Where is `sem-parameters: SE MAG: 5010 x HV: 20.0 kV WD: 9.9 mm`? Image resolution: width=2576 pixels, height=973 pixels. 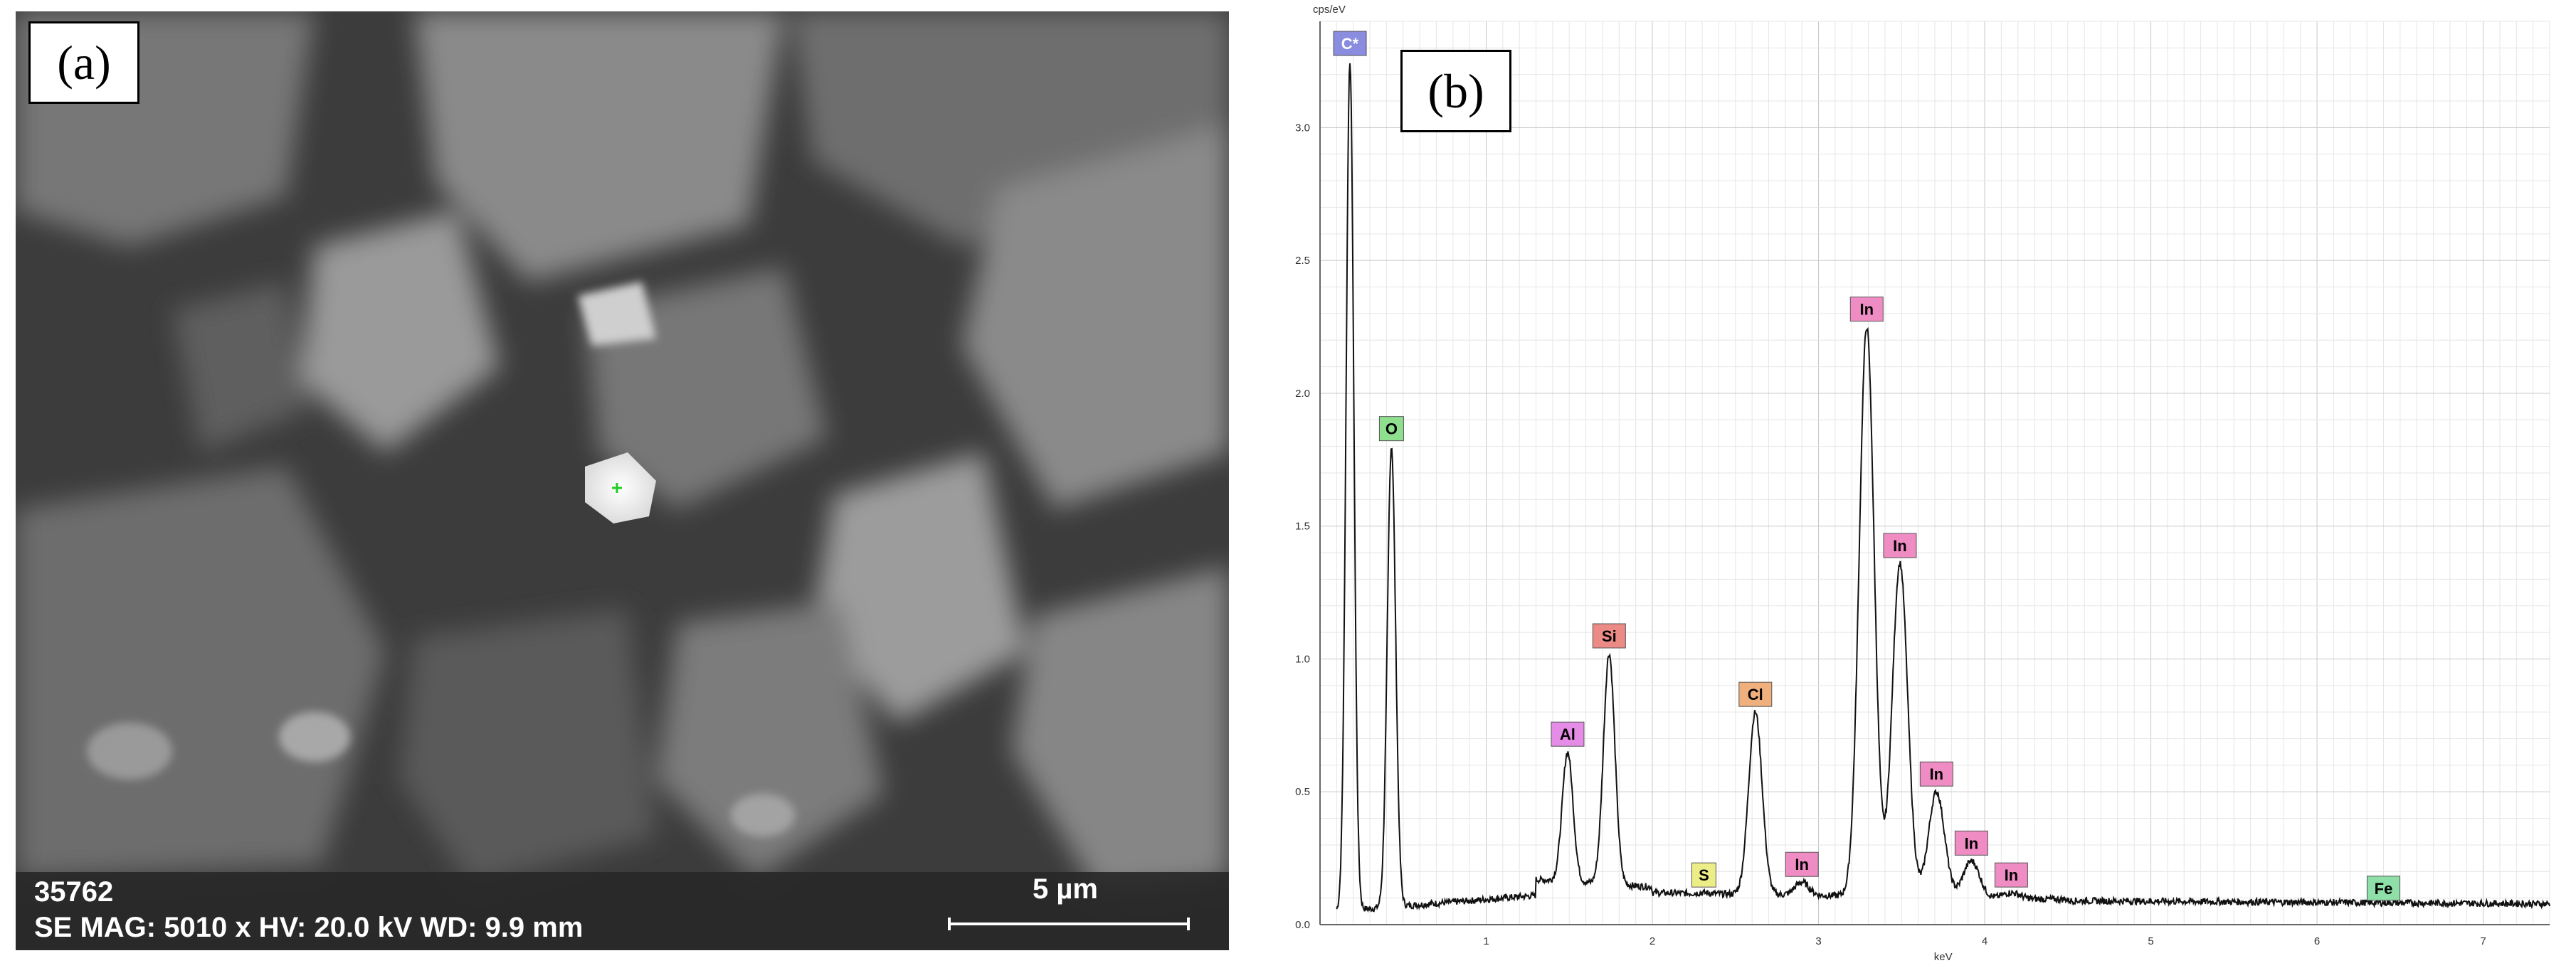
sem-parameters: SE MAG: 5010 x HV: 20.0 kV WD: 9.9 mm is located at coordinates (309, 928).